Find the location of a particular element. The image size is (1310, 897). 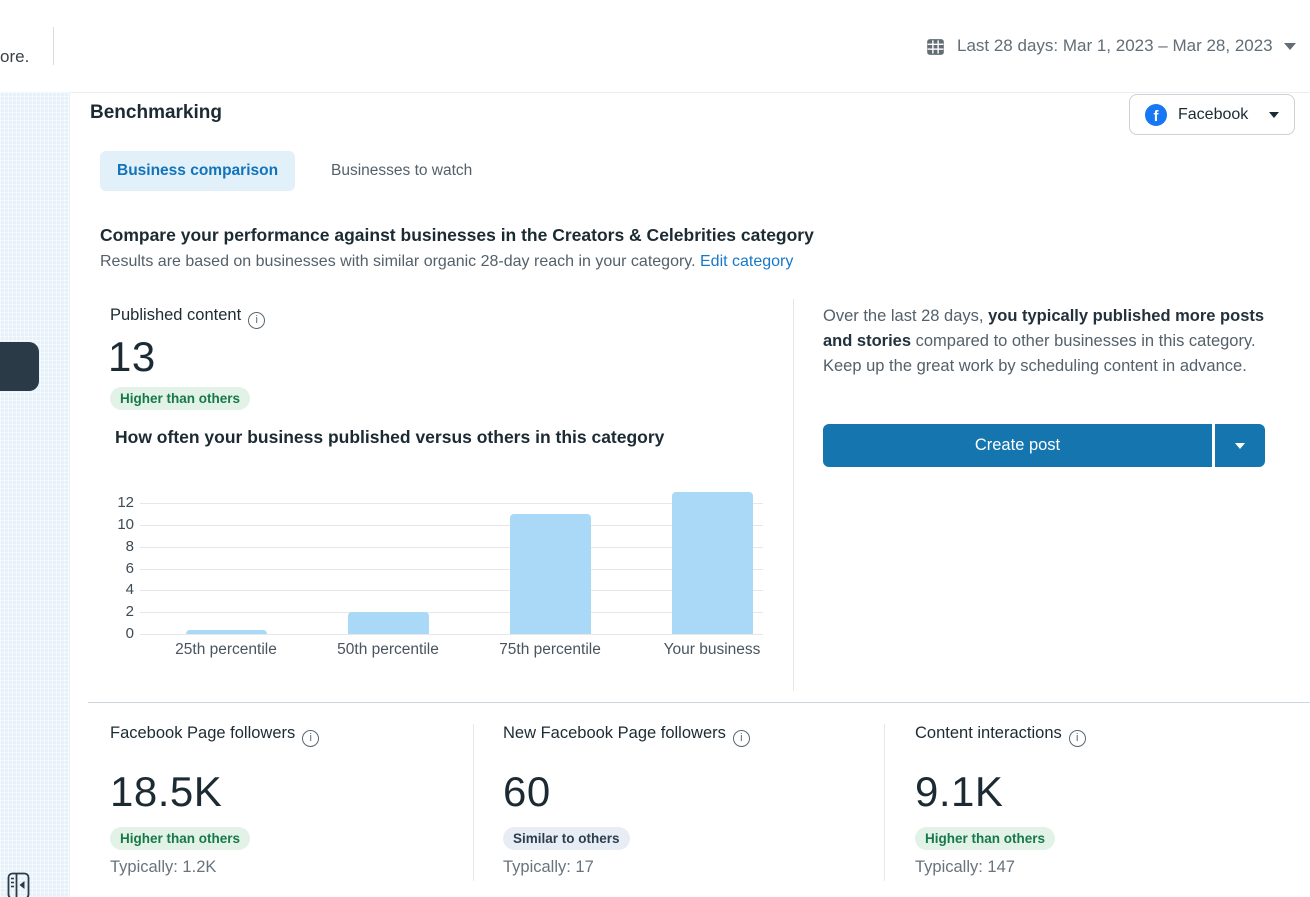

calendar-icon is located at coordinates (935, 46).